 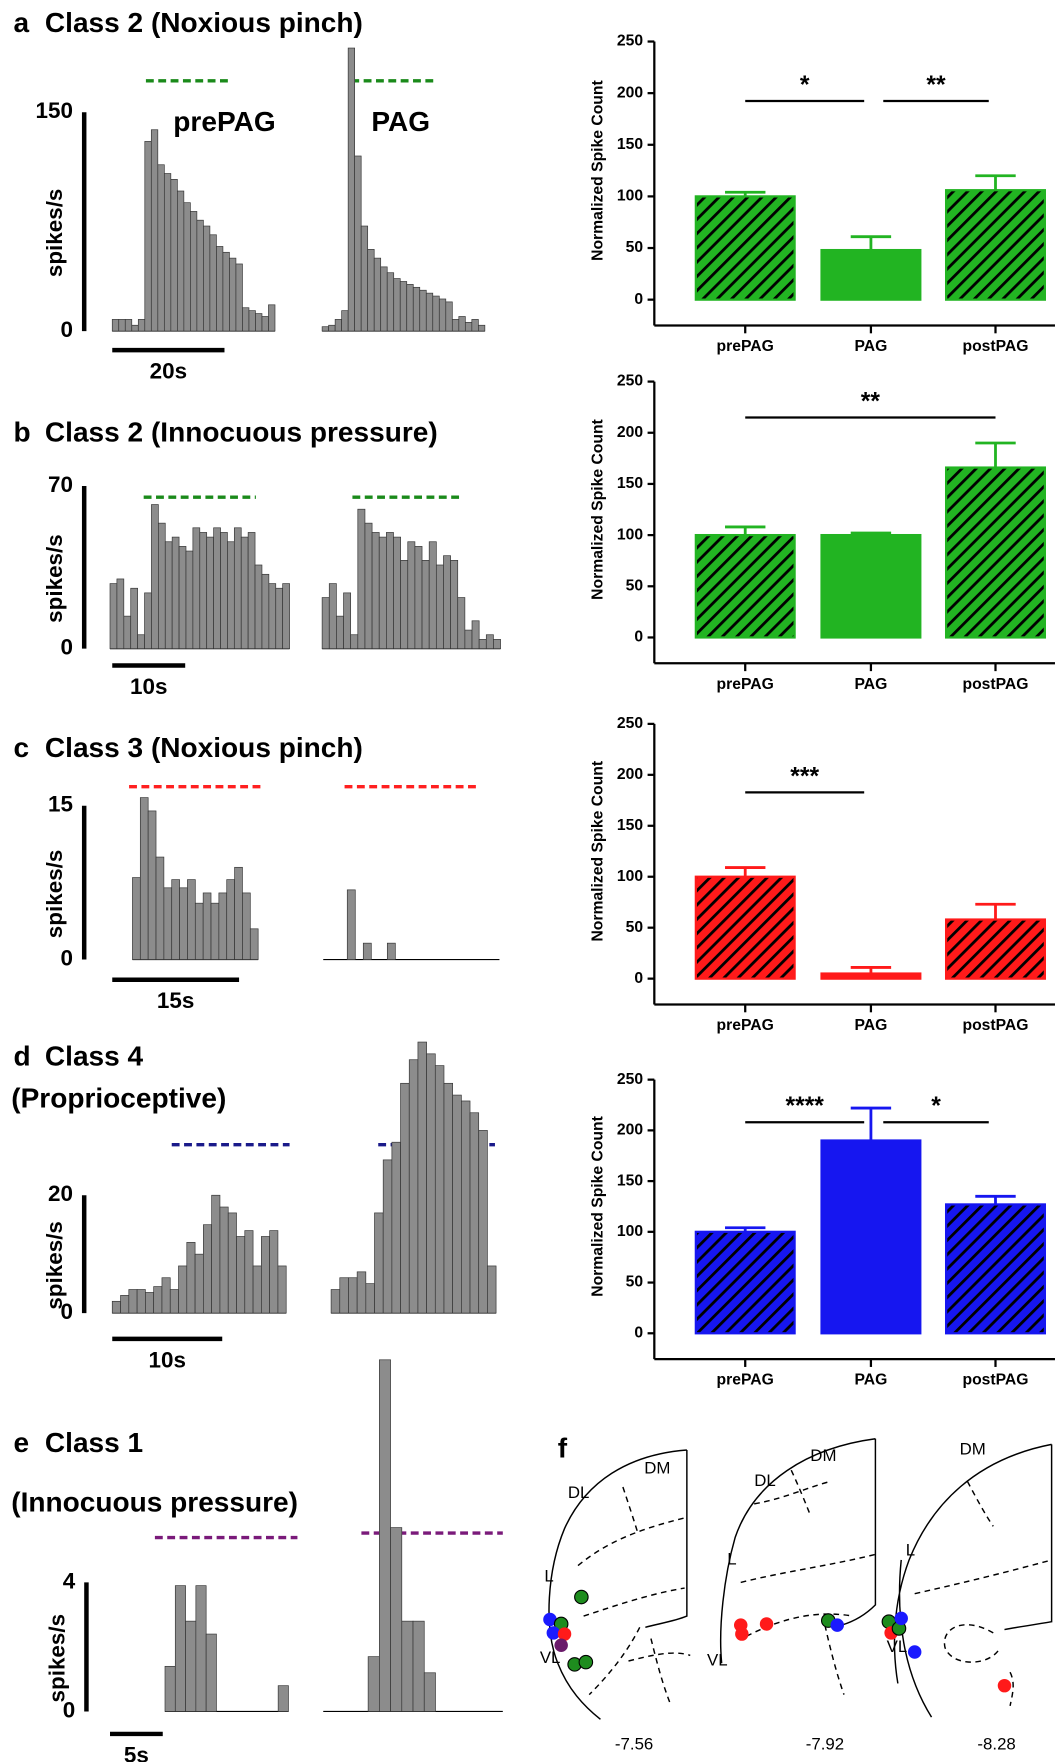 I want to click on region-label: VL, so click(x=550, y=1657).